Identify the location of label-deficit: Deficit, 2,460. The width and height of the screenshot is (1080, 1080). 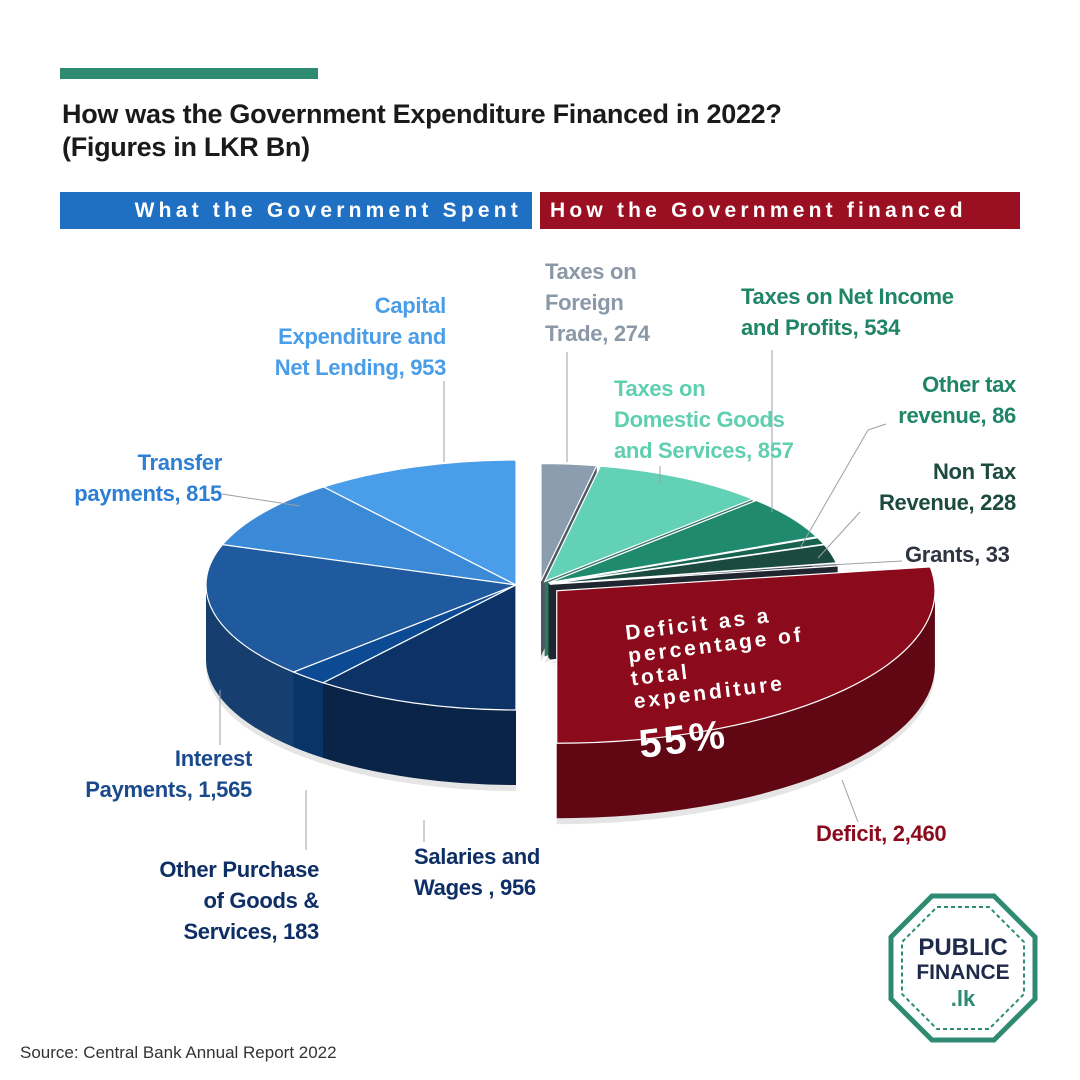
(881, 833).